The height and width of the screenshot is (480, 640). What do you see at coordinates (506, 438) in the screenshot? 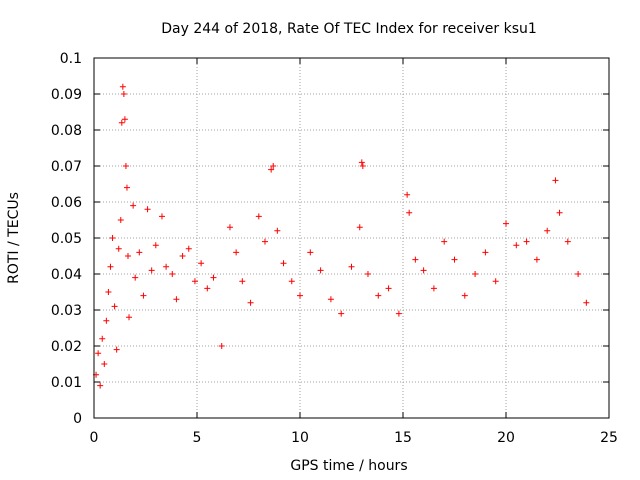
I see `x-tick-label: 20` at bounding box center [506, 438].